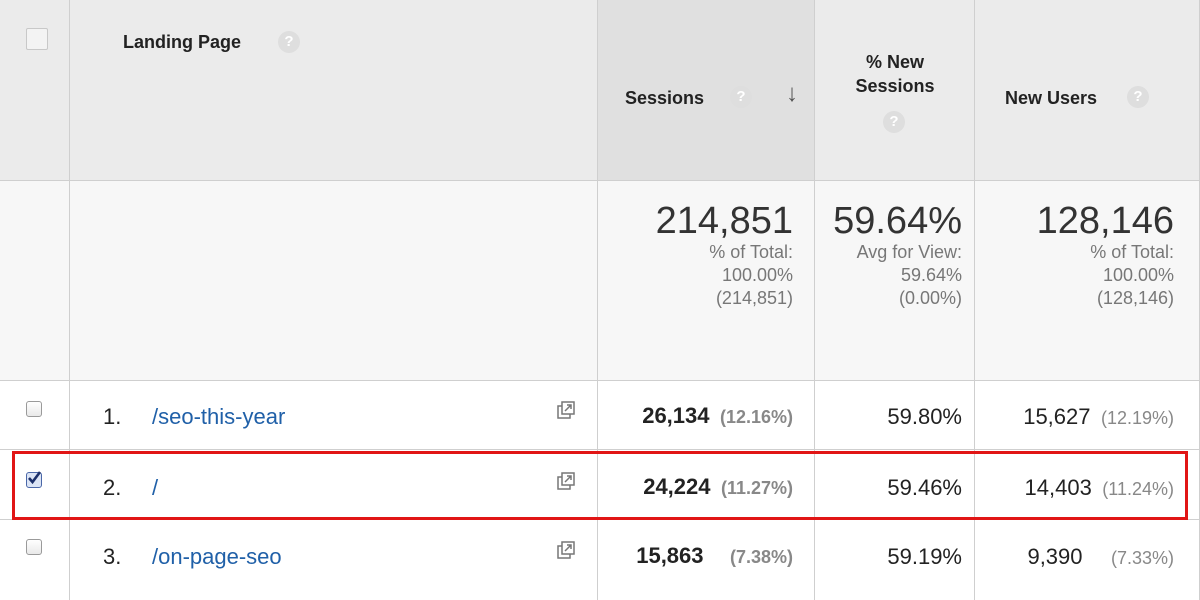  Describe the element at coordinates (756, 417) in the screenshot. I see `row-1-sessions-pct: (12.16%)` at that location.